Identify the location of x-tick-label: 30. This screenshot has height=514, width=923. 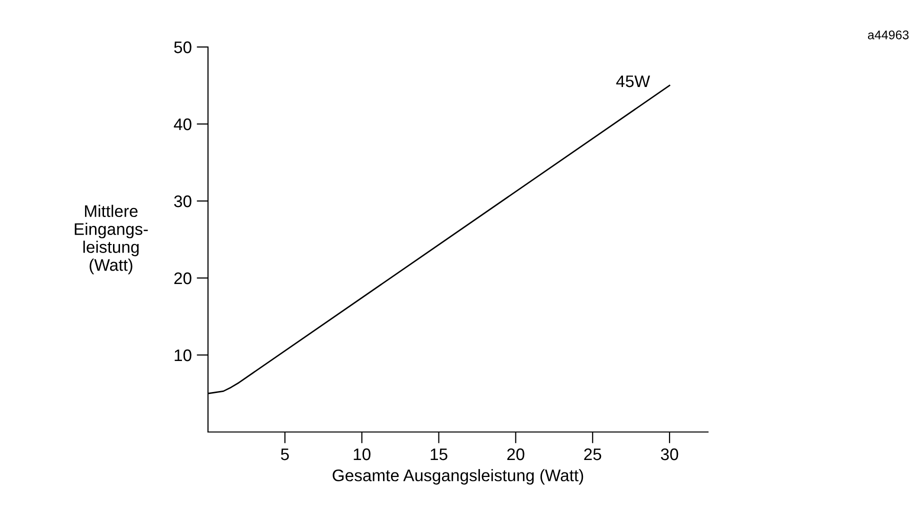
(669, 454).